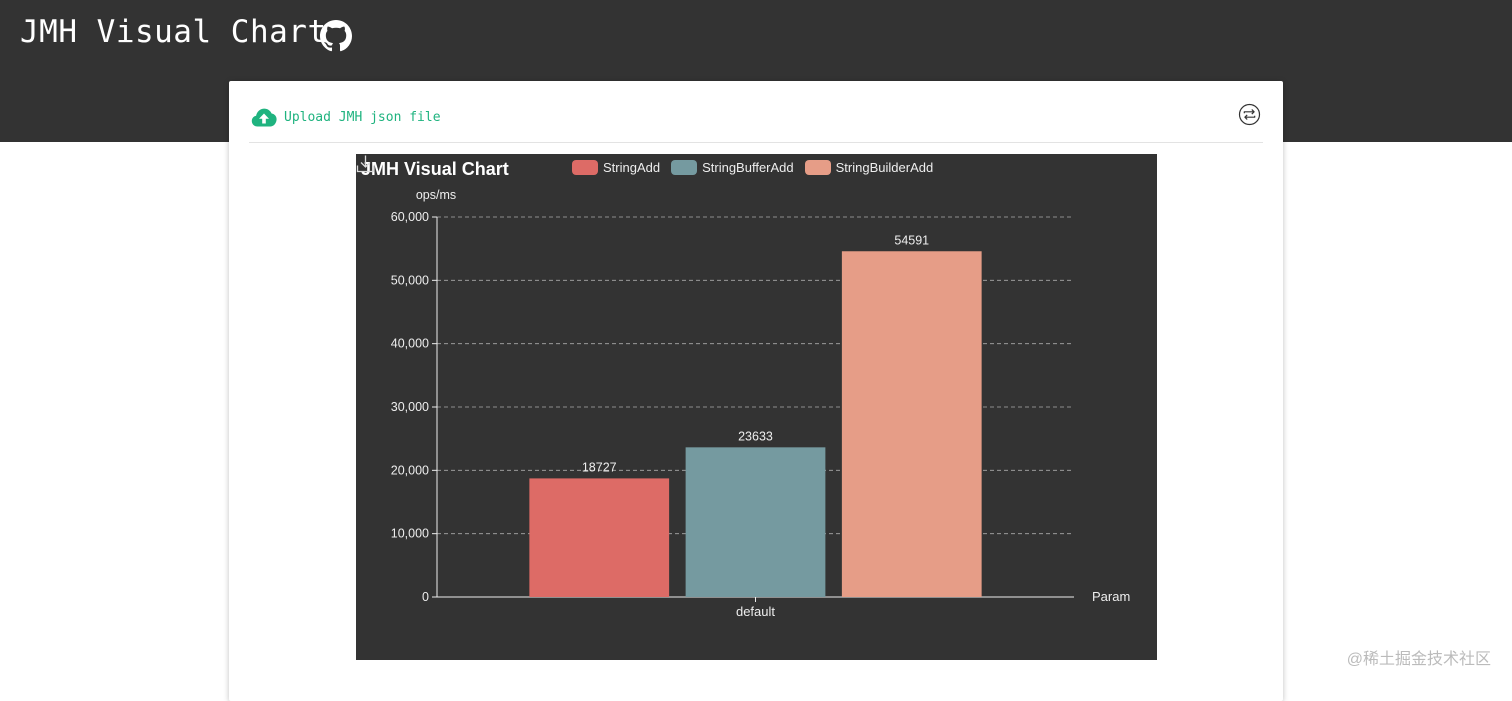 This screenshot has height=701, width=1512. What do you see at coordinates (599, 467) in the screenshot?
I see `bar-value-label: 18727` at bounding box center [599, 467].